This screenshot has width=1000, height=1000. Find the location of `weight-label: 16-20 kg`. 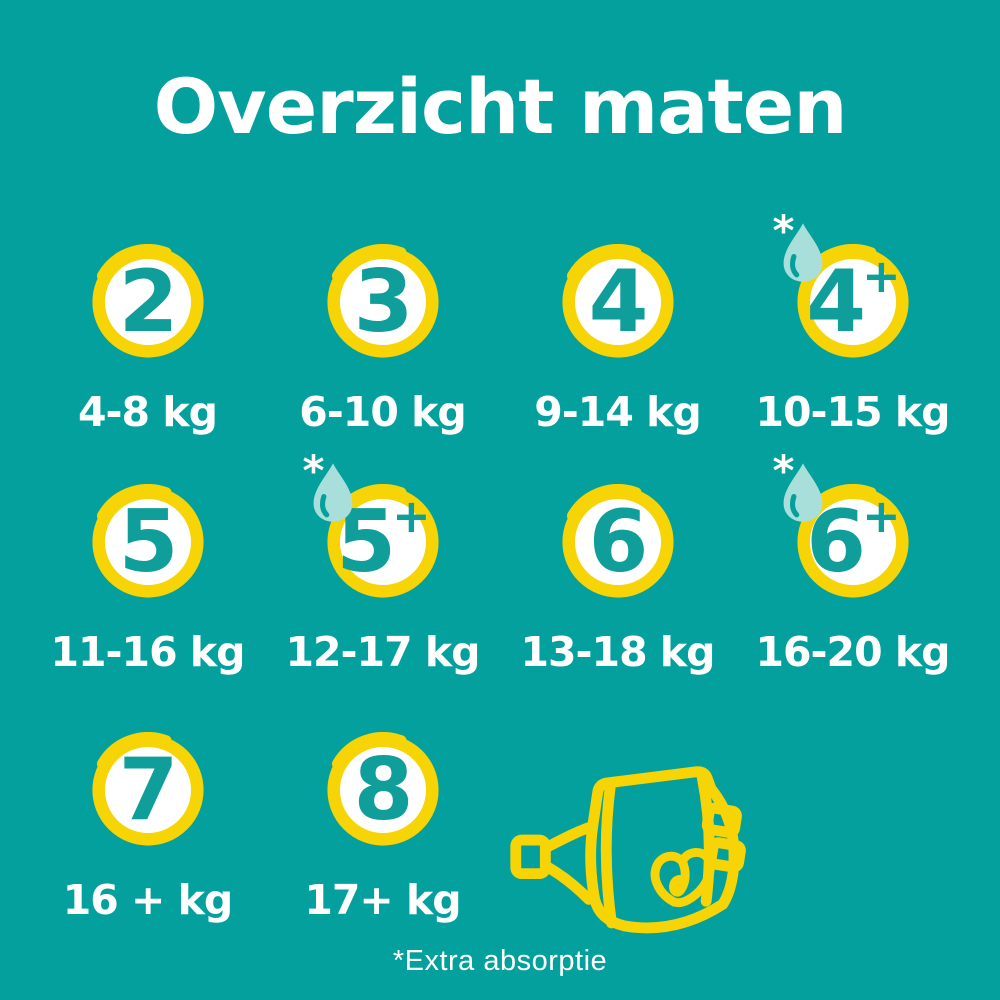

weight-label: 16-20 kg is located at coordinates (852, 652).